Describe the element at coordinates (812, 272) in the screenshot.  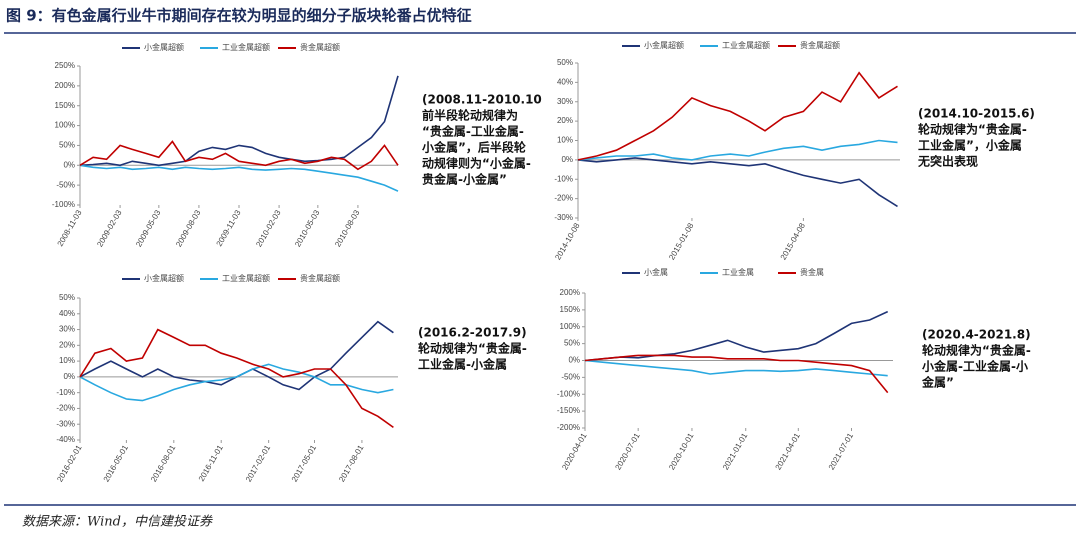
I see `legend-label: 贵金属` at that location.